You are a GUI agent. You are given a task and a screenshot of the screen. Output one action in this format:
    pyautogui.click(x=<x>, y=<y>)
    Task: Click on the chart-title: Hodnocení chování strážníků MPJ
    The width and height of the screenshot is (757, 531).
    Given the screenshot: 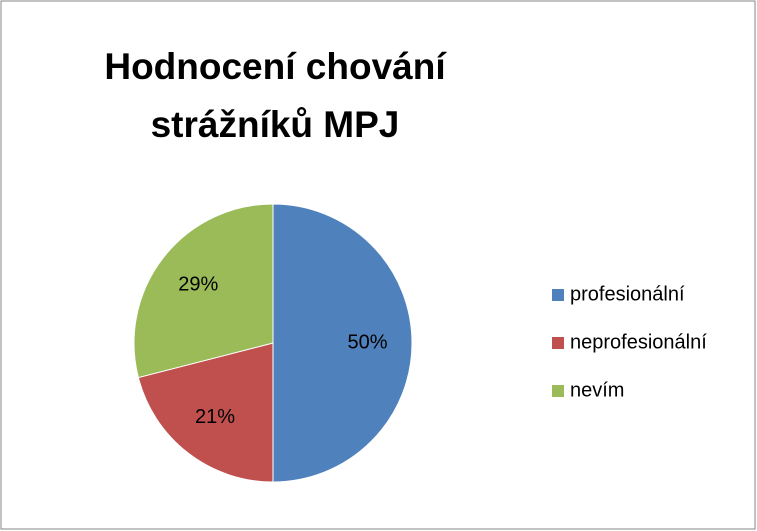 What is the action you would take?
    pyautogui.click(x=275, y=95)
    